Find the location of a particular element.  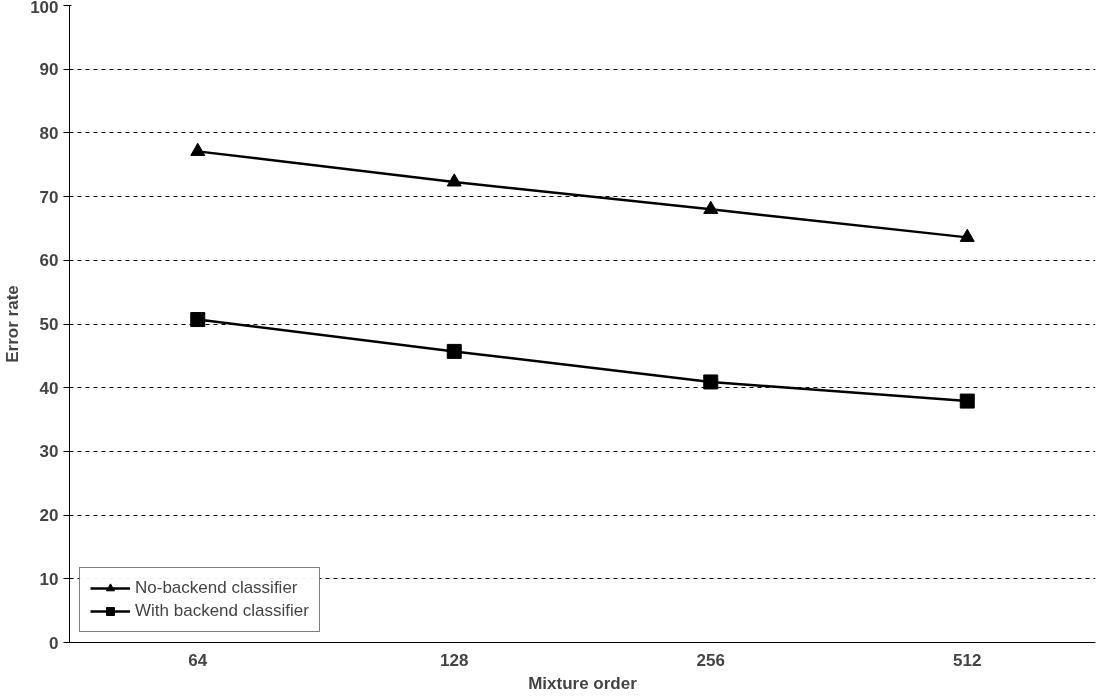

y-tick-label: 100 is located at coordinates (44, 8).